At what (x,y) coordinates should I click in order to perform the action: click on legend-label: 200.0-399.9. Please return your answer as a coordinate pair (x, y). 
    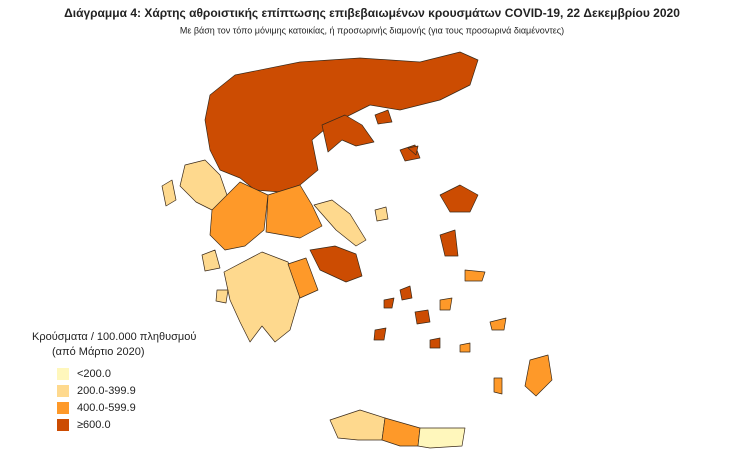
    Looking at the image, I should click on (106, 391).